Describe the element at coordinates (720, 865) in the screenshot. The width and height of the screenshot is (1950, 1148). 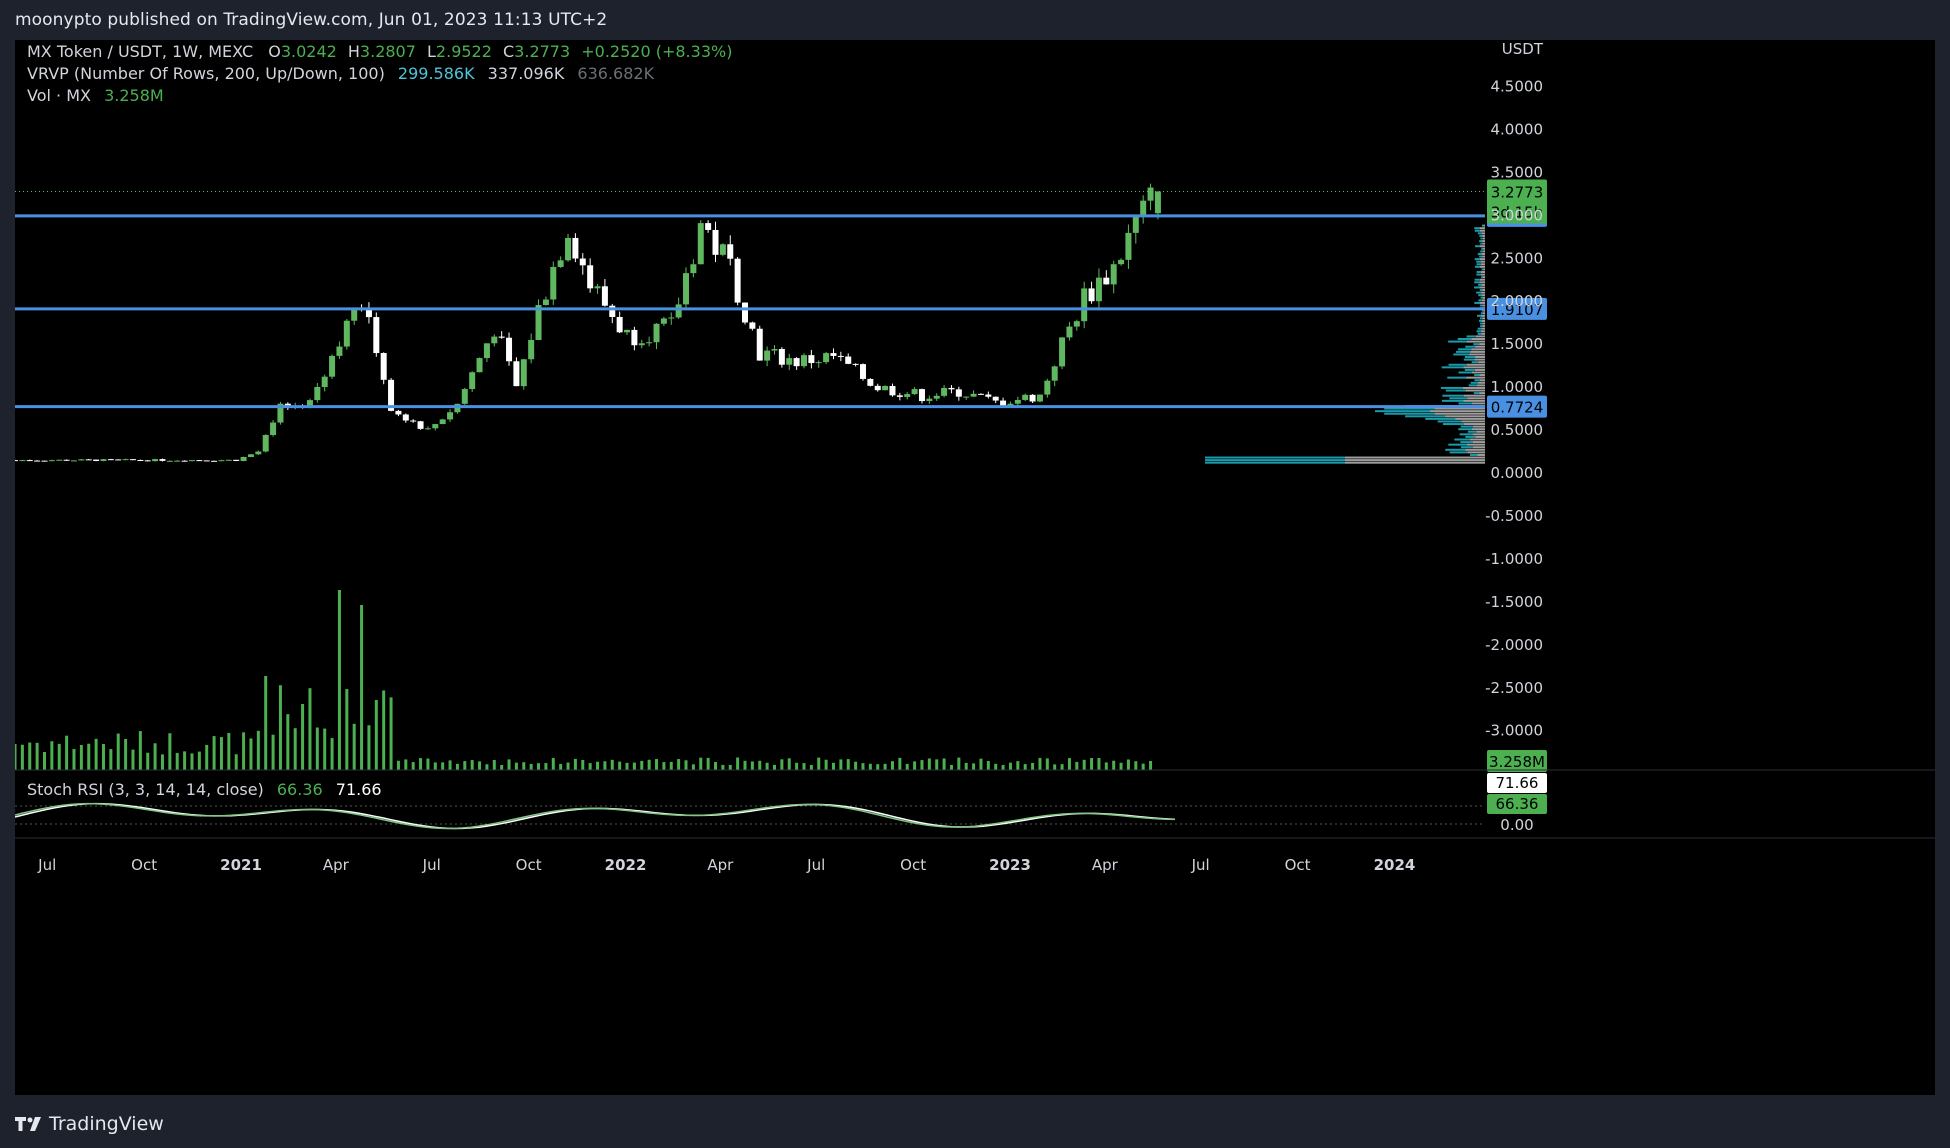
I see `time-tick-label: Apr` at that location.